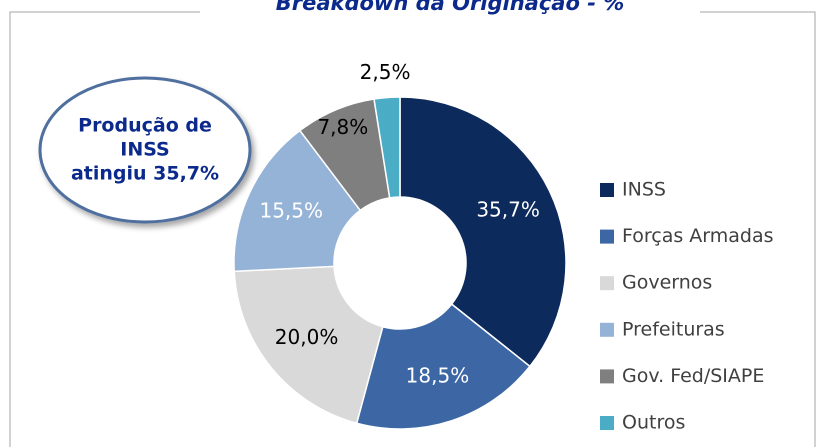 The width and height of the screenshot is (821, 447). I want to click on legend-label: Outros, so click(653, 423).